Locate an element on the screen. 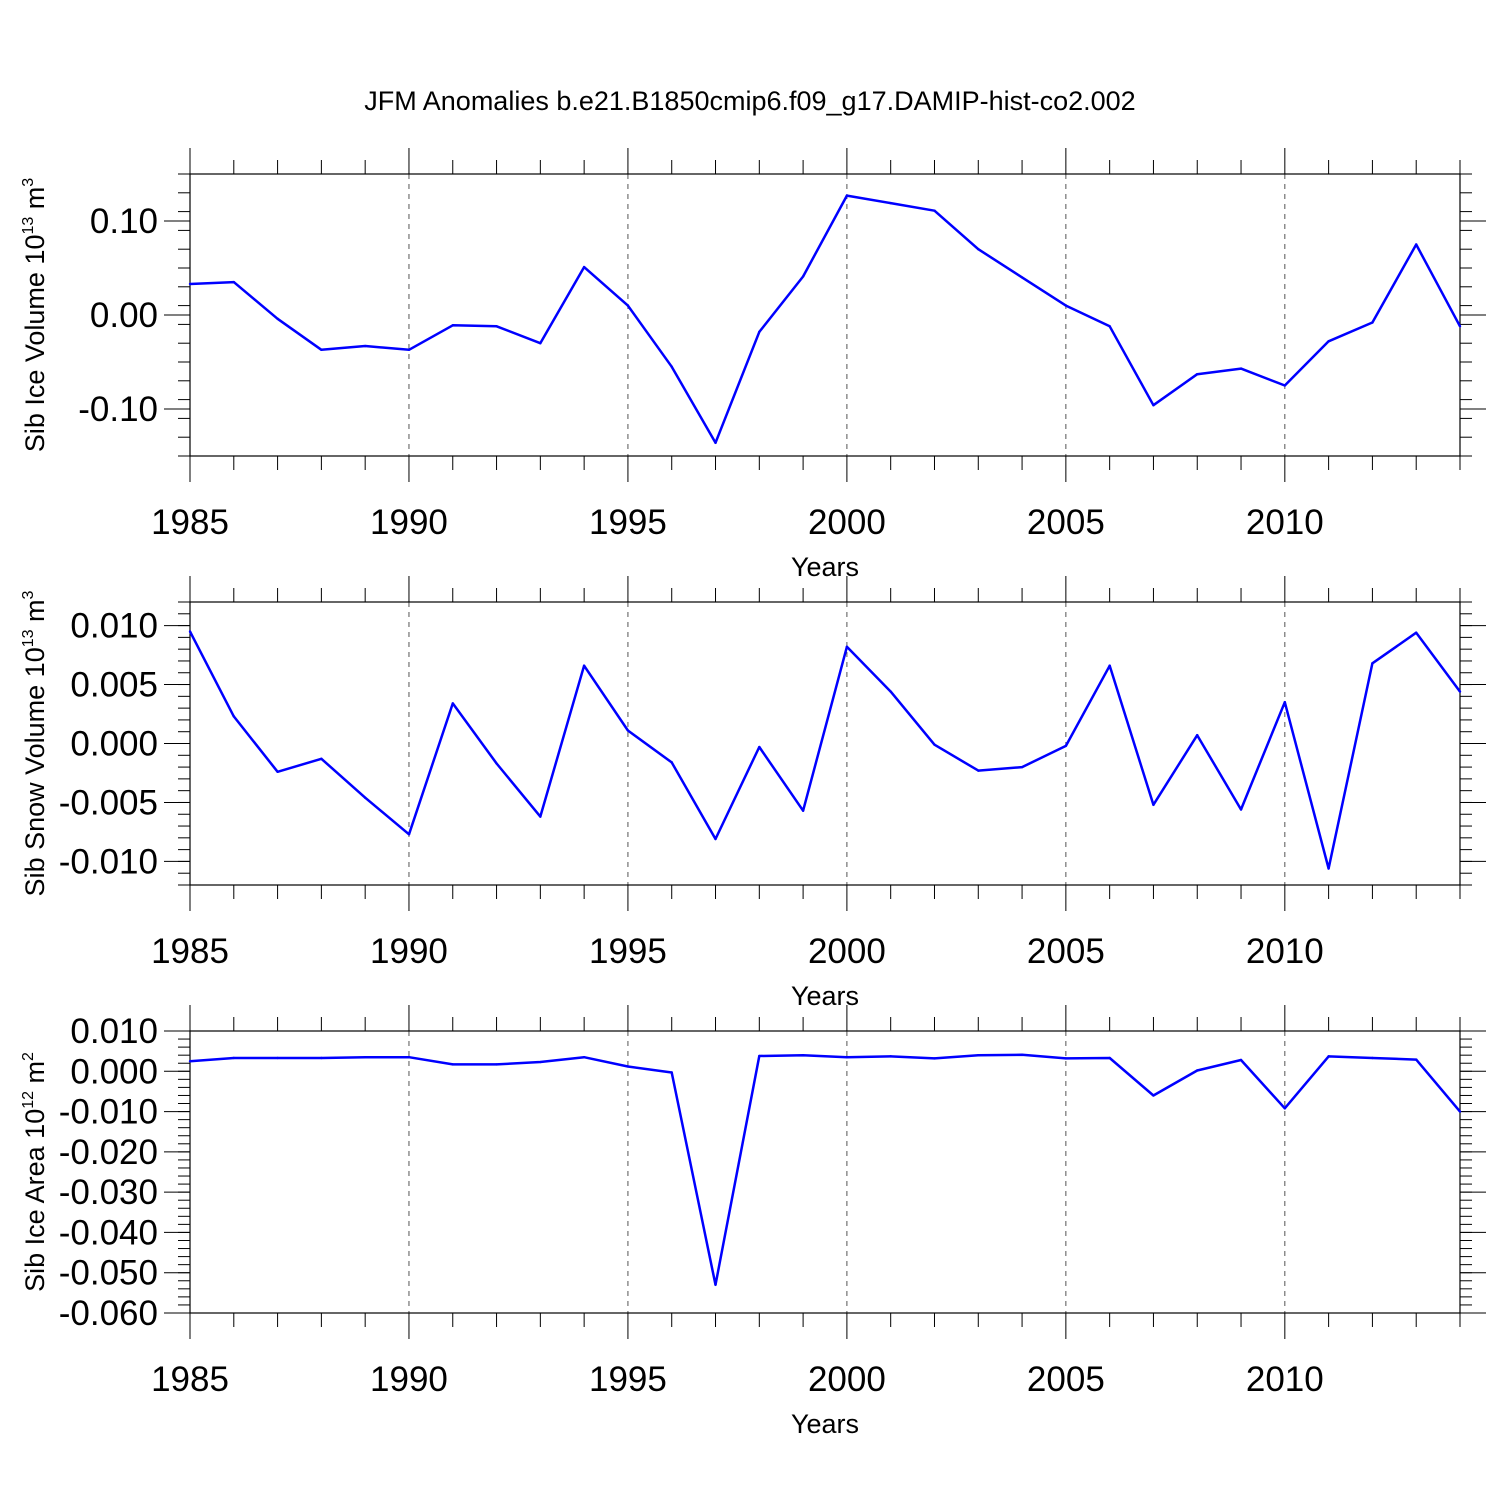 This screenshot has height=1500, width=1500. y-tick-label: -0.020 is located at coordinates (108, 1152).